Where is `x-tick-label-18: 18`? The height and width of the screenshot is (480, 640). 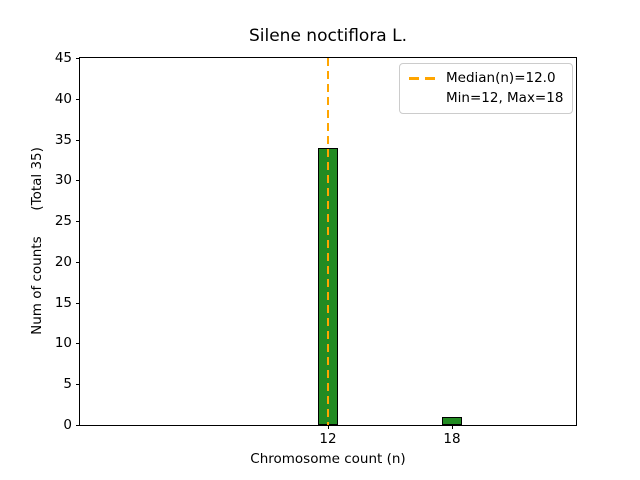 x-tick-label-18: 18 is located at coordinates (452, 439).